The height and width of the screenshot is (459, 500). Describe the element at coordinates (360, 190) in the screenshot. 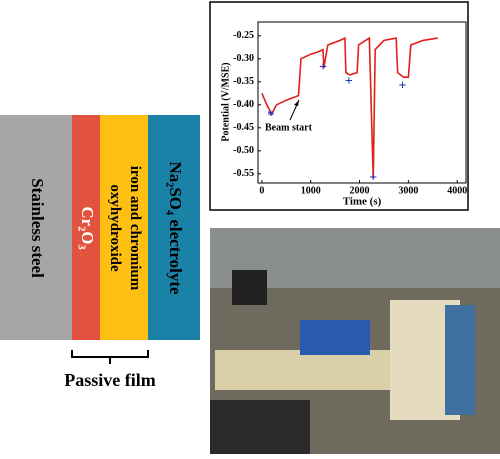

I see `x-tick-label: 2000` at that location.